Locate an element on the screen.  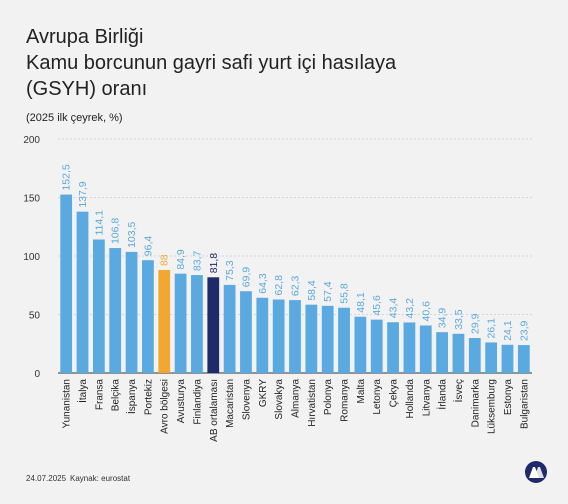
x-tick-label: Avro bölgesi is located at coordinates (165, 406).